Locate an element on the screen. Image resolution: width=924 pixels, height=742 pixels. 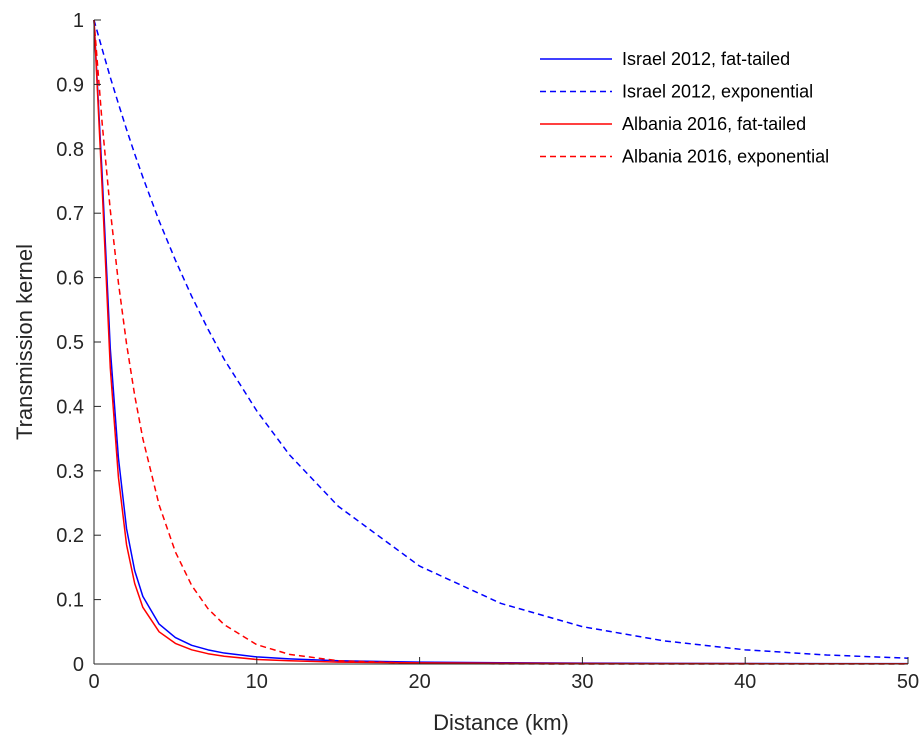
y-tick-label: 0.5 is located at coordinates (70, 343).